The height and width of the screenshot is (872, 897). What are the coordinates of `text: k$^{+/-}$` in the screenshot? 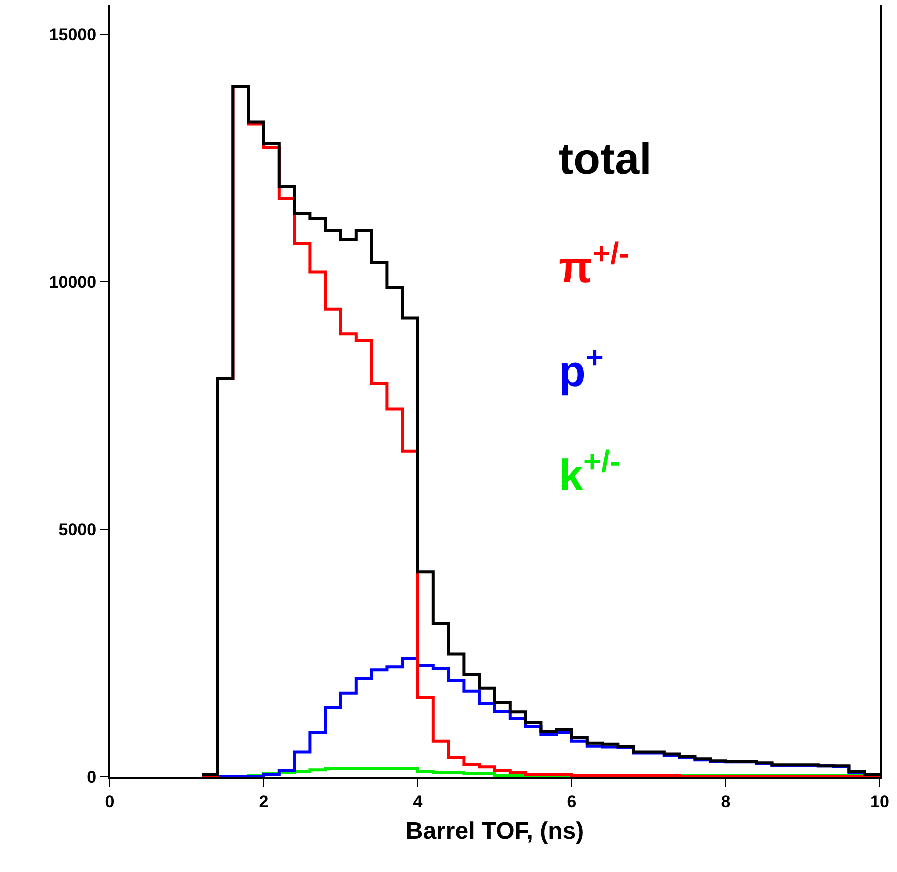 It's located at (589, 472).